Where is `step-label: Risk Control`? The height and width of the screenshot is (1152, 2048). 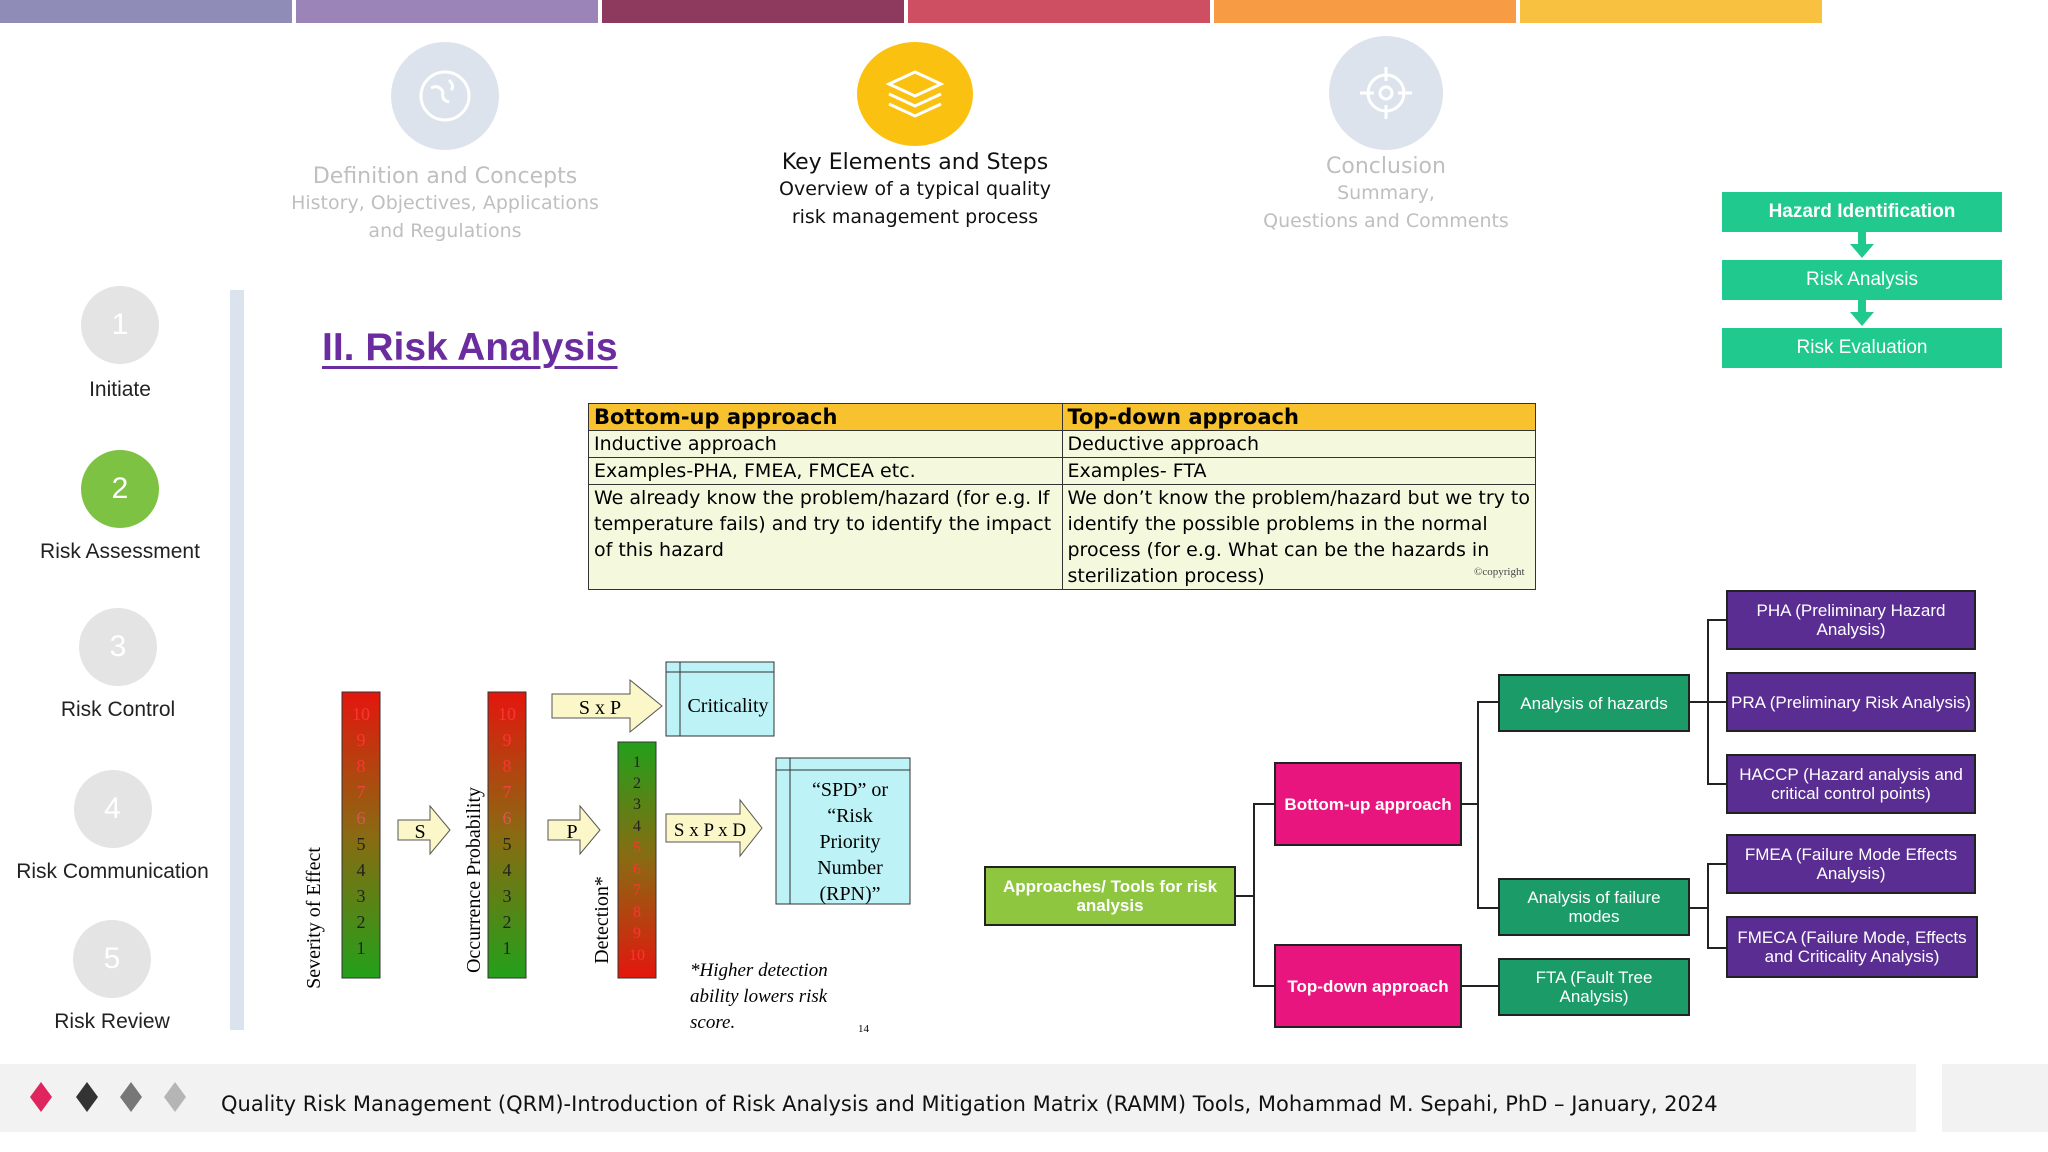
step-label: Risk Control is located at coordinates (118, 709).